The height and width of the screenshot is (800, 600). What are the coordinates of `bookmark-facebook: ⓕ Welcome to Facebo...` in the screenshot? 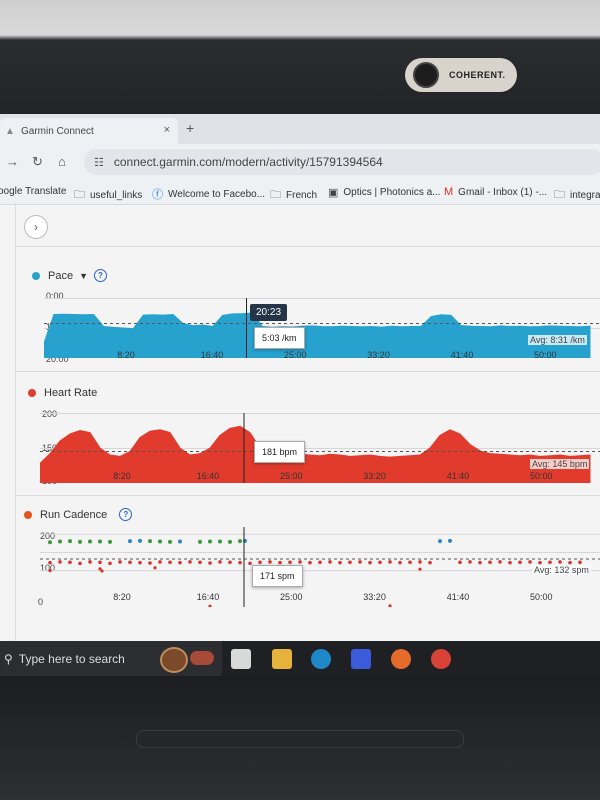 It's located at (208, 194).